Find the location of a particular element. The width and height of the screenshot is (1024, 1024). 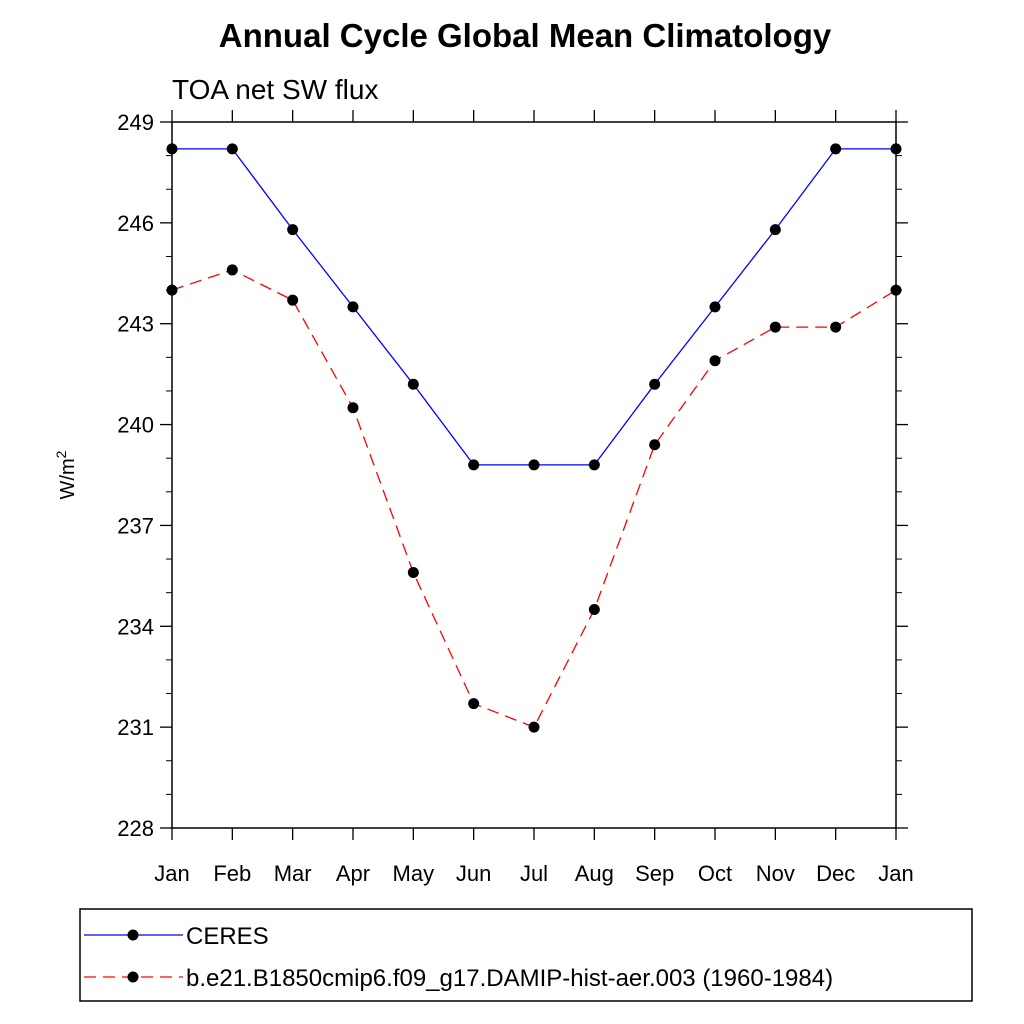

legend-box is located at coordinates (526, 955).